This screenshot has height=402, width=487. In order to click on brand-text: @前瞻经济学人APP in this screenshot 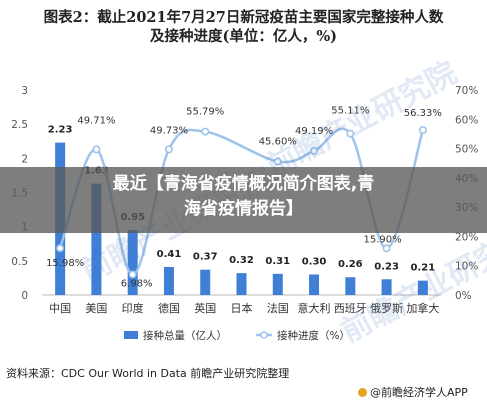, I will do `click(419, 392)`.